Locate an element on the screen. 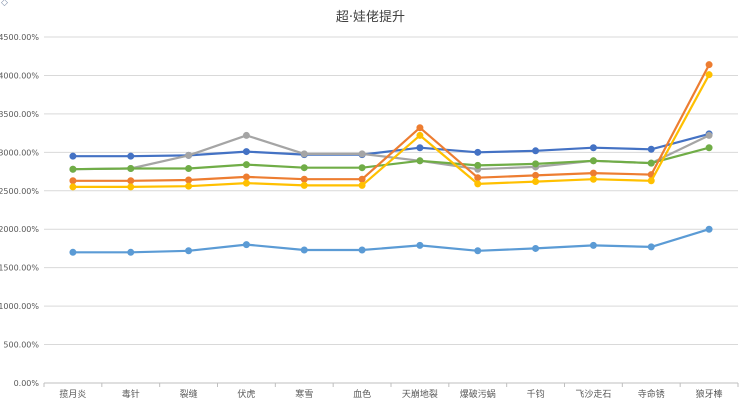  x-tick-label: 寺命锈 is located at coordinates (651, 394).